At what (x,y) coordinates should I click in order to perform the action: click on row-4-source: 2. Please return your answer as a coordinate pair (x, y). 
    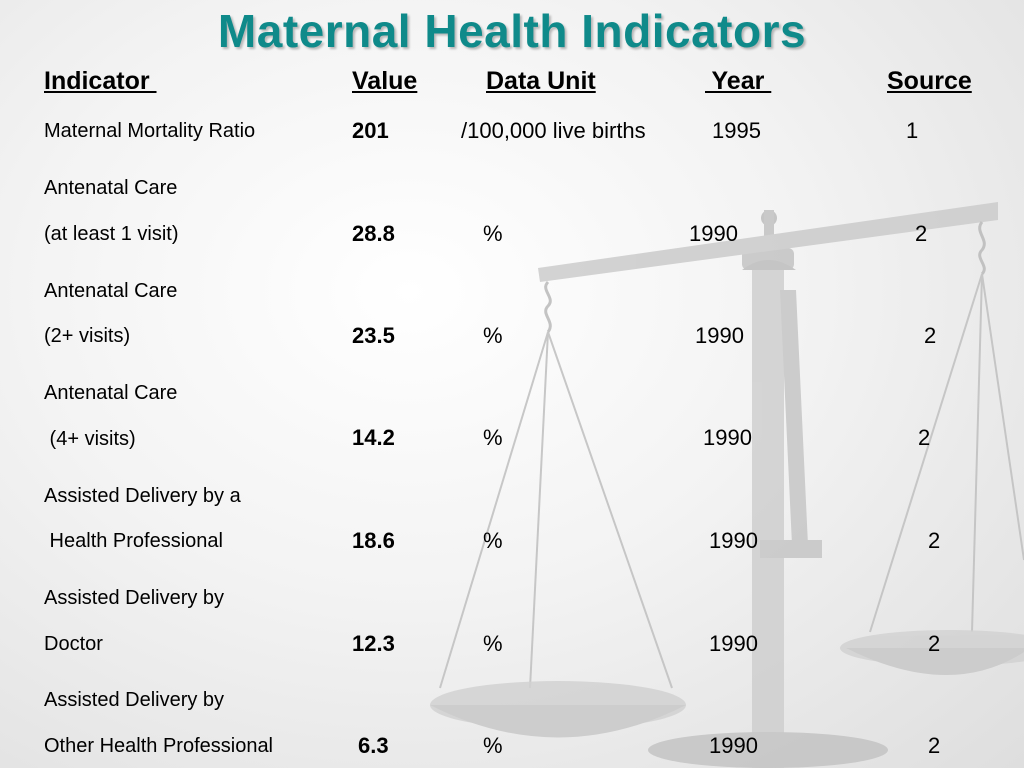
    Looking at the image, I should click on (934, 540).